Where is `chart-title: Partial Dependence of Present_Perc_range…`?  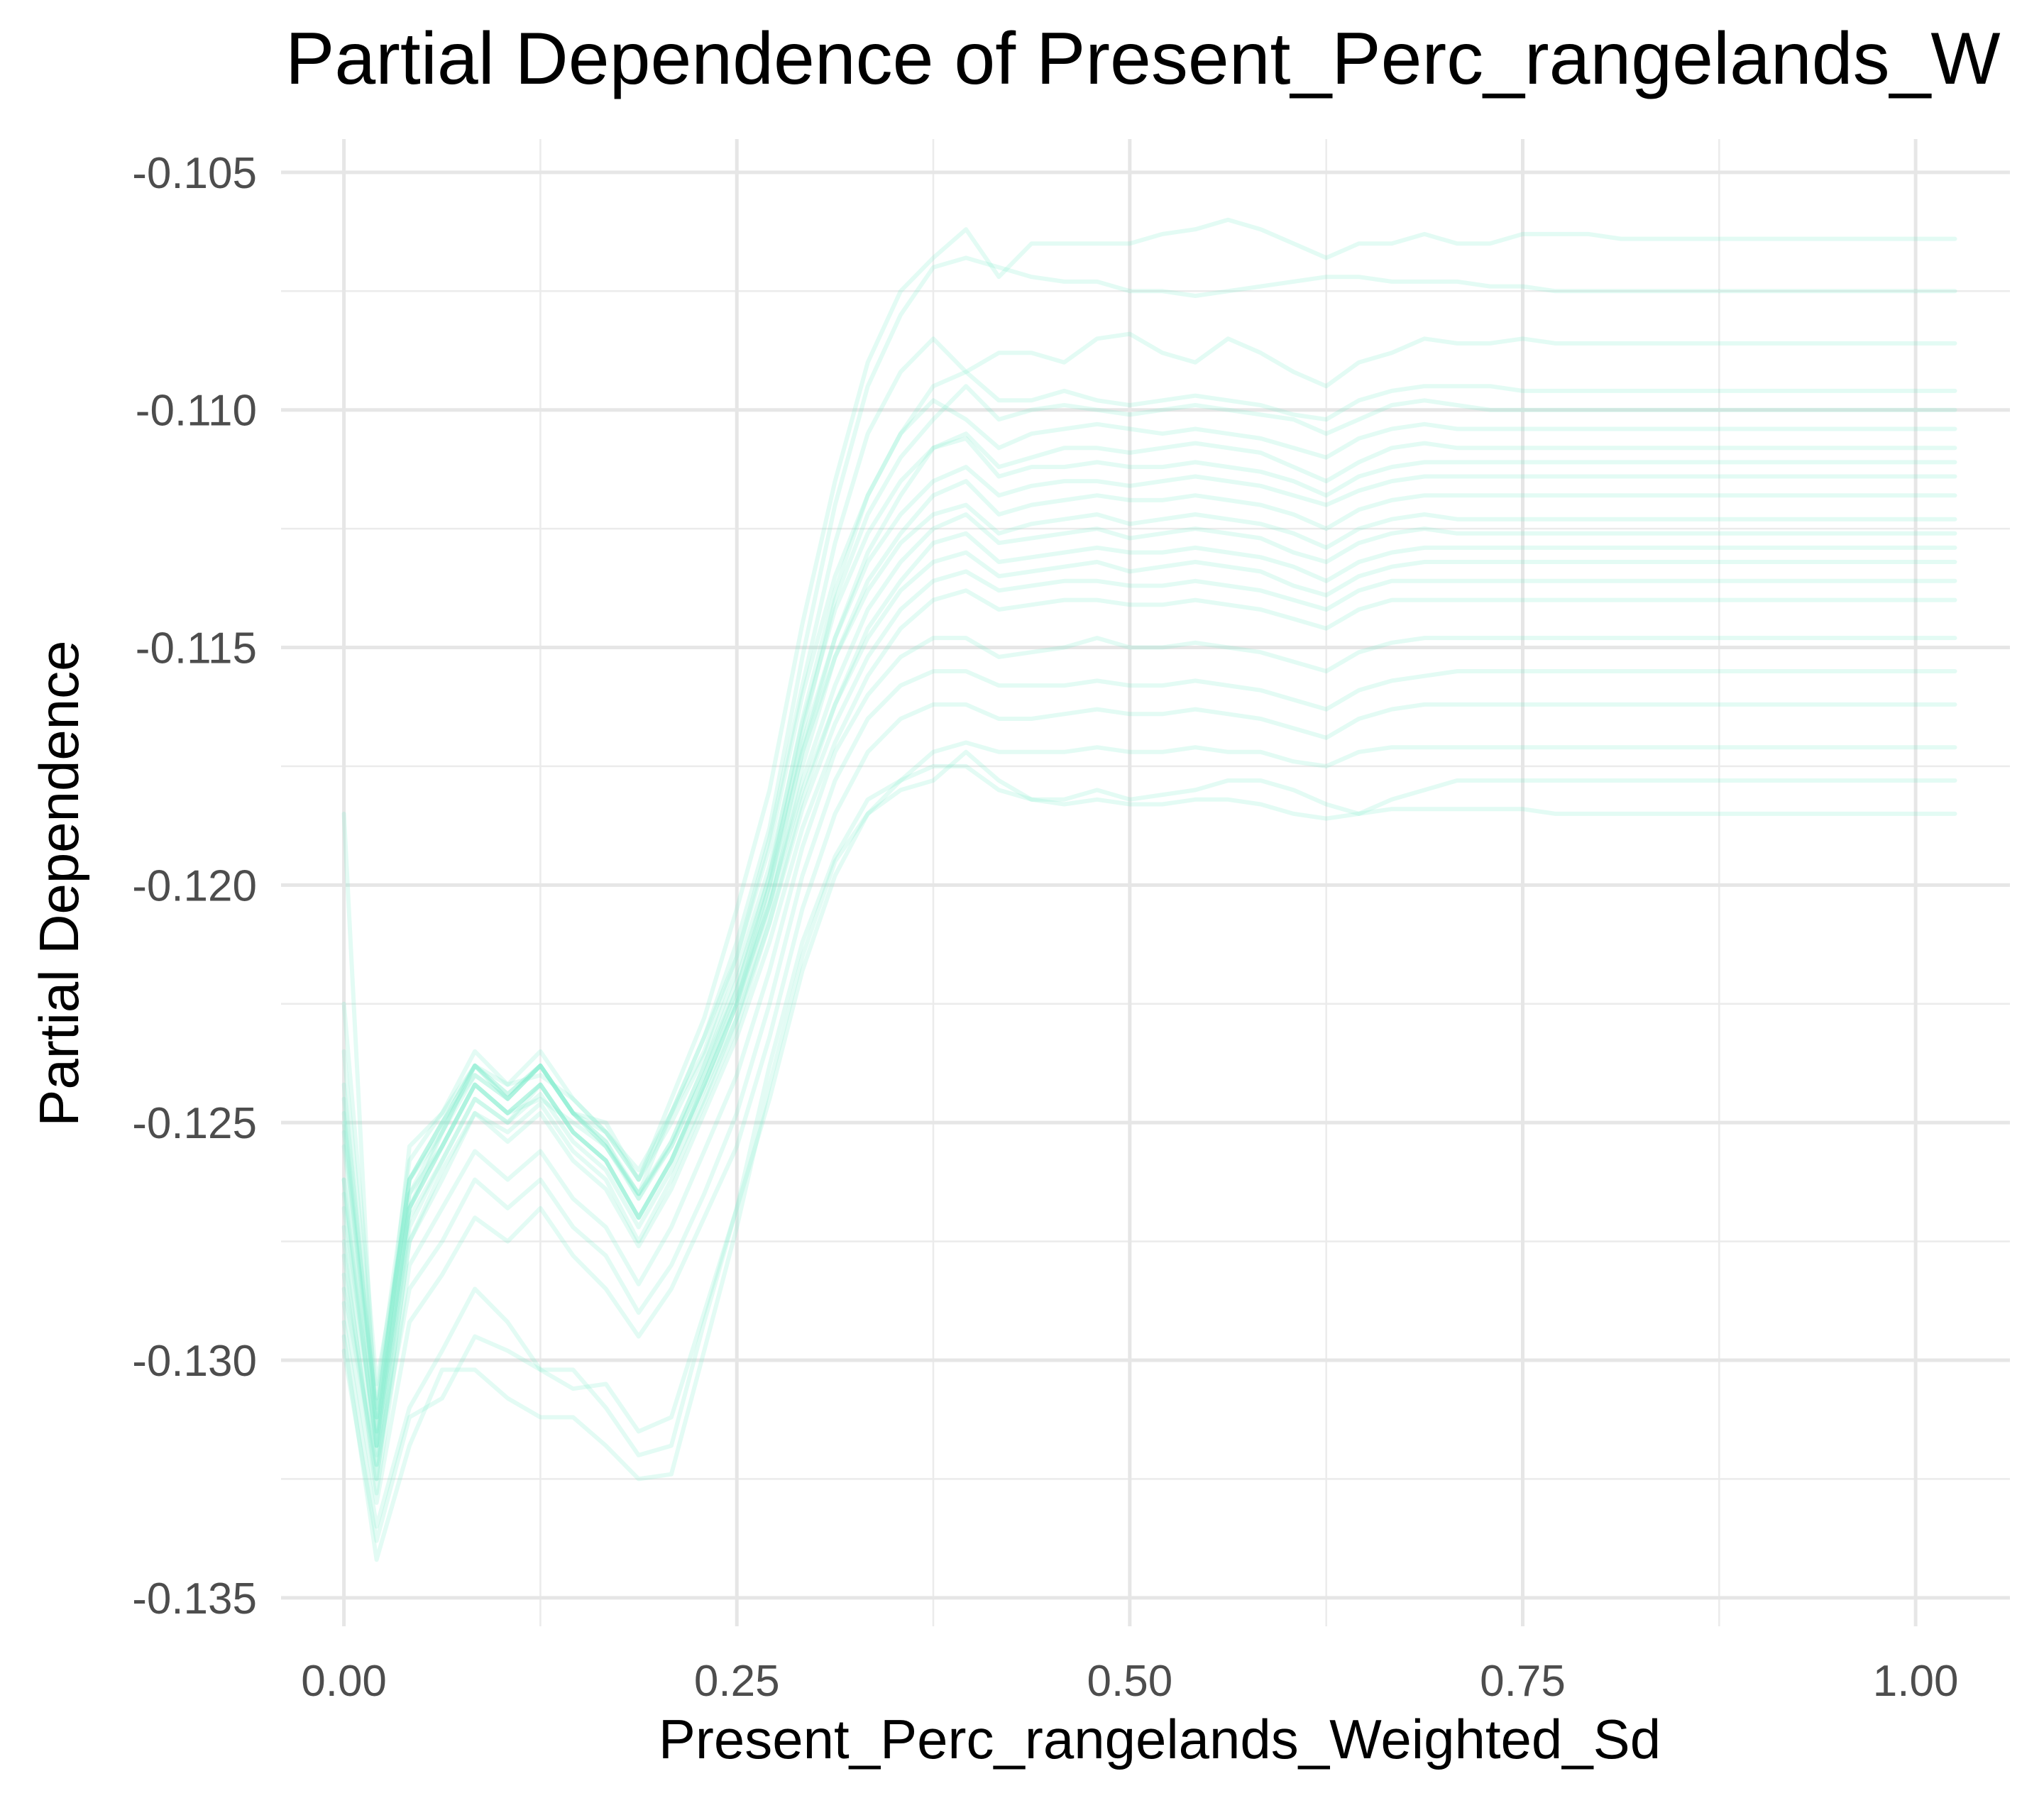
chart-title: Partial Dependence of Present_Perc_range… is located at coordinates (1143, 59).